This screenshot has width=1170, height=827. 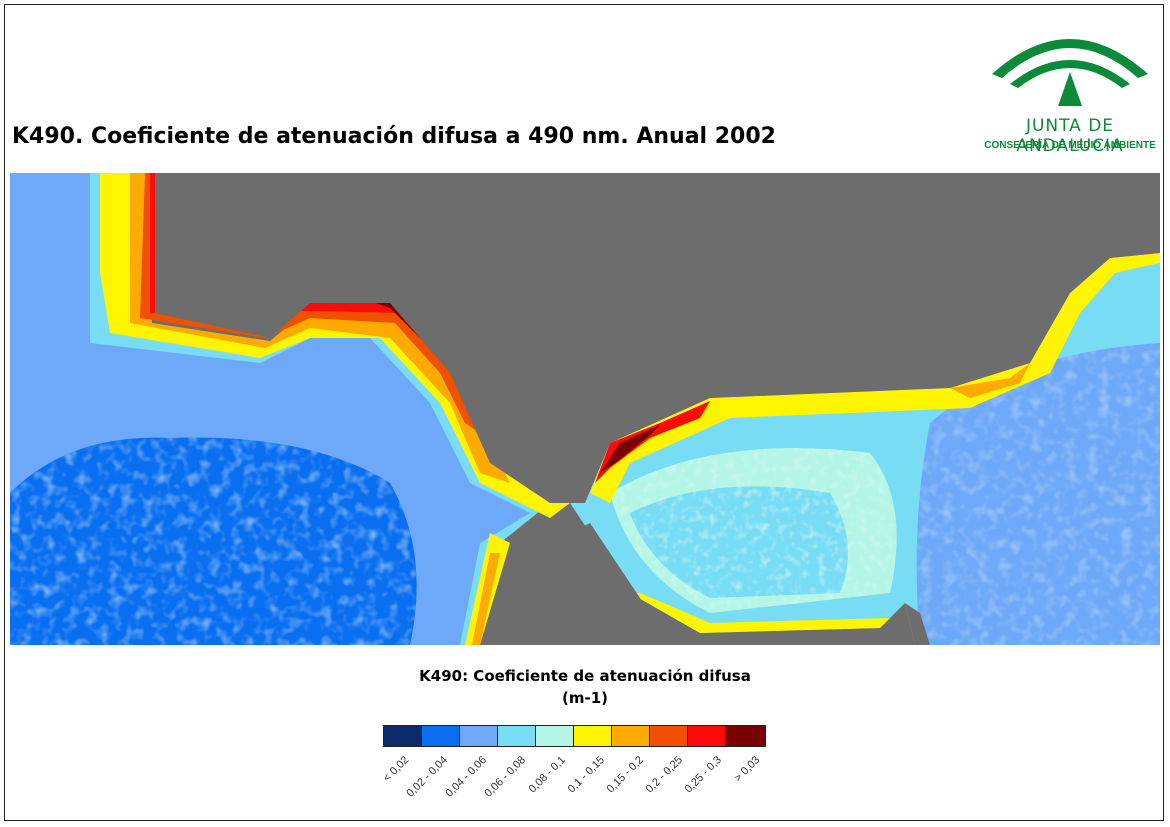 I want to click on legend-class-label: 0,1 - 0,15, so click(x=586, y=775).